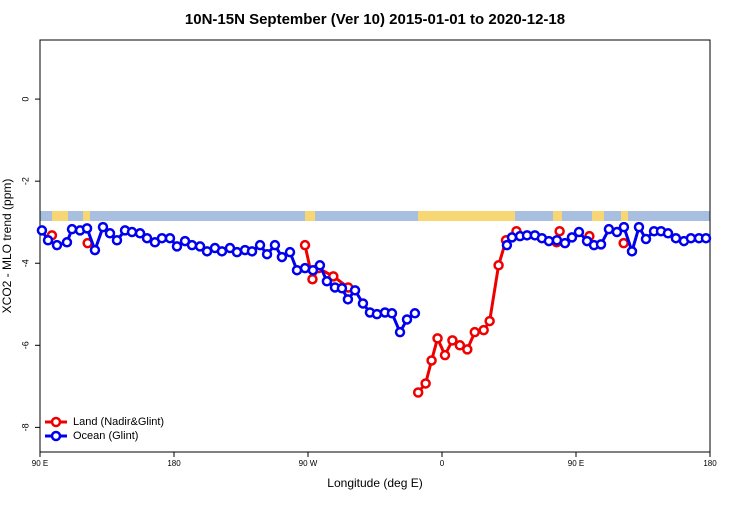  I want to click on y-tick-label: -4, so click(25, 263).